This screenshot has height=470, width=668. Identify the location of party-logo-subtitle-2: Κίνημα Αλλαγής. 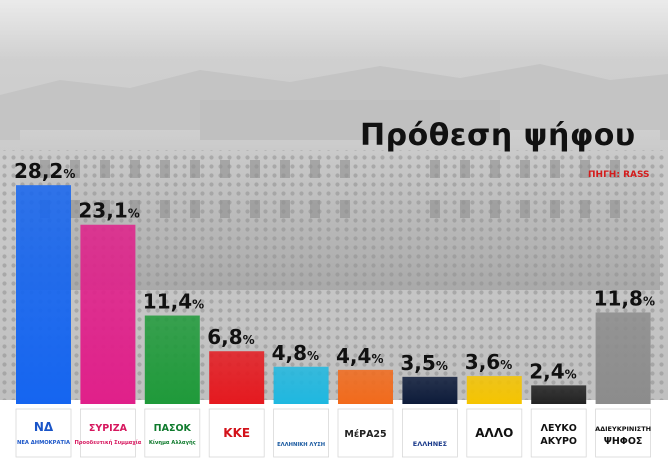
(172, 442).